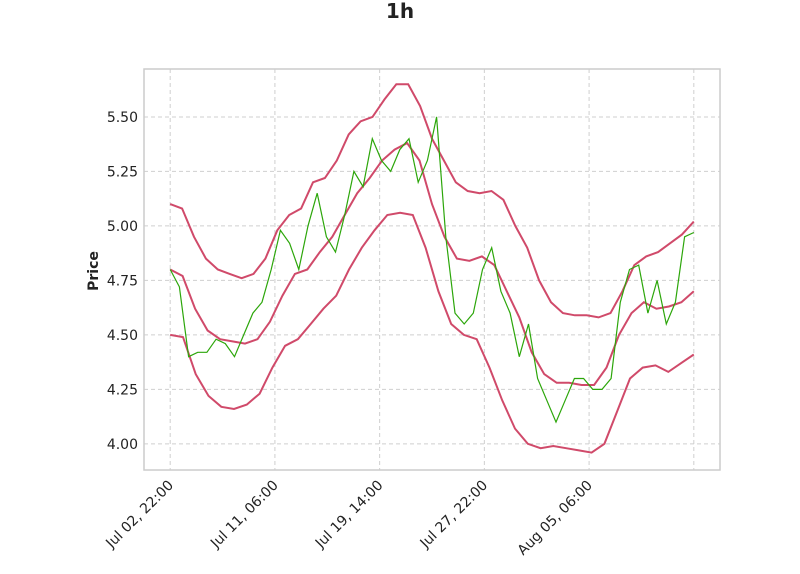  I want to click on y-axis-label: Price, so click(94, 271).